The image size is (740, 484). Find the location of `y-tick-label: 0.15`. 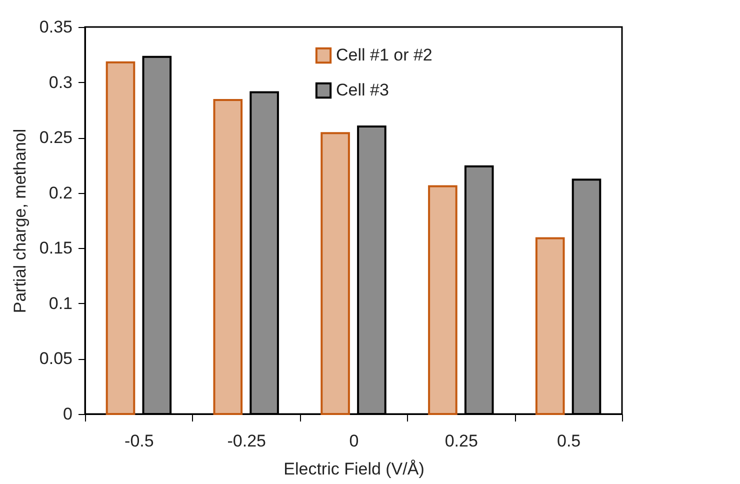

y-tick-label: 0.15 is located at coordinates (55, 248).